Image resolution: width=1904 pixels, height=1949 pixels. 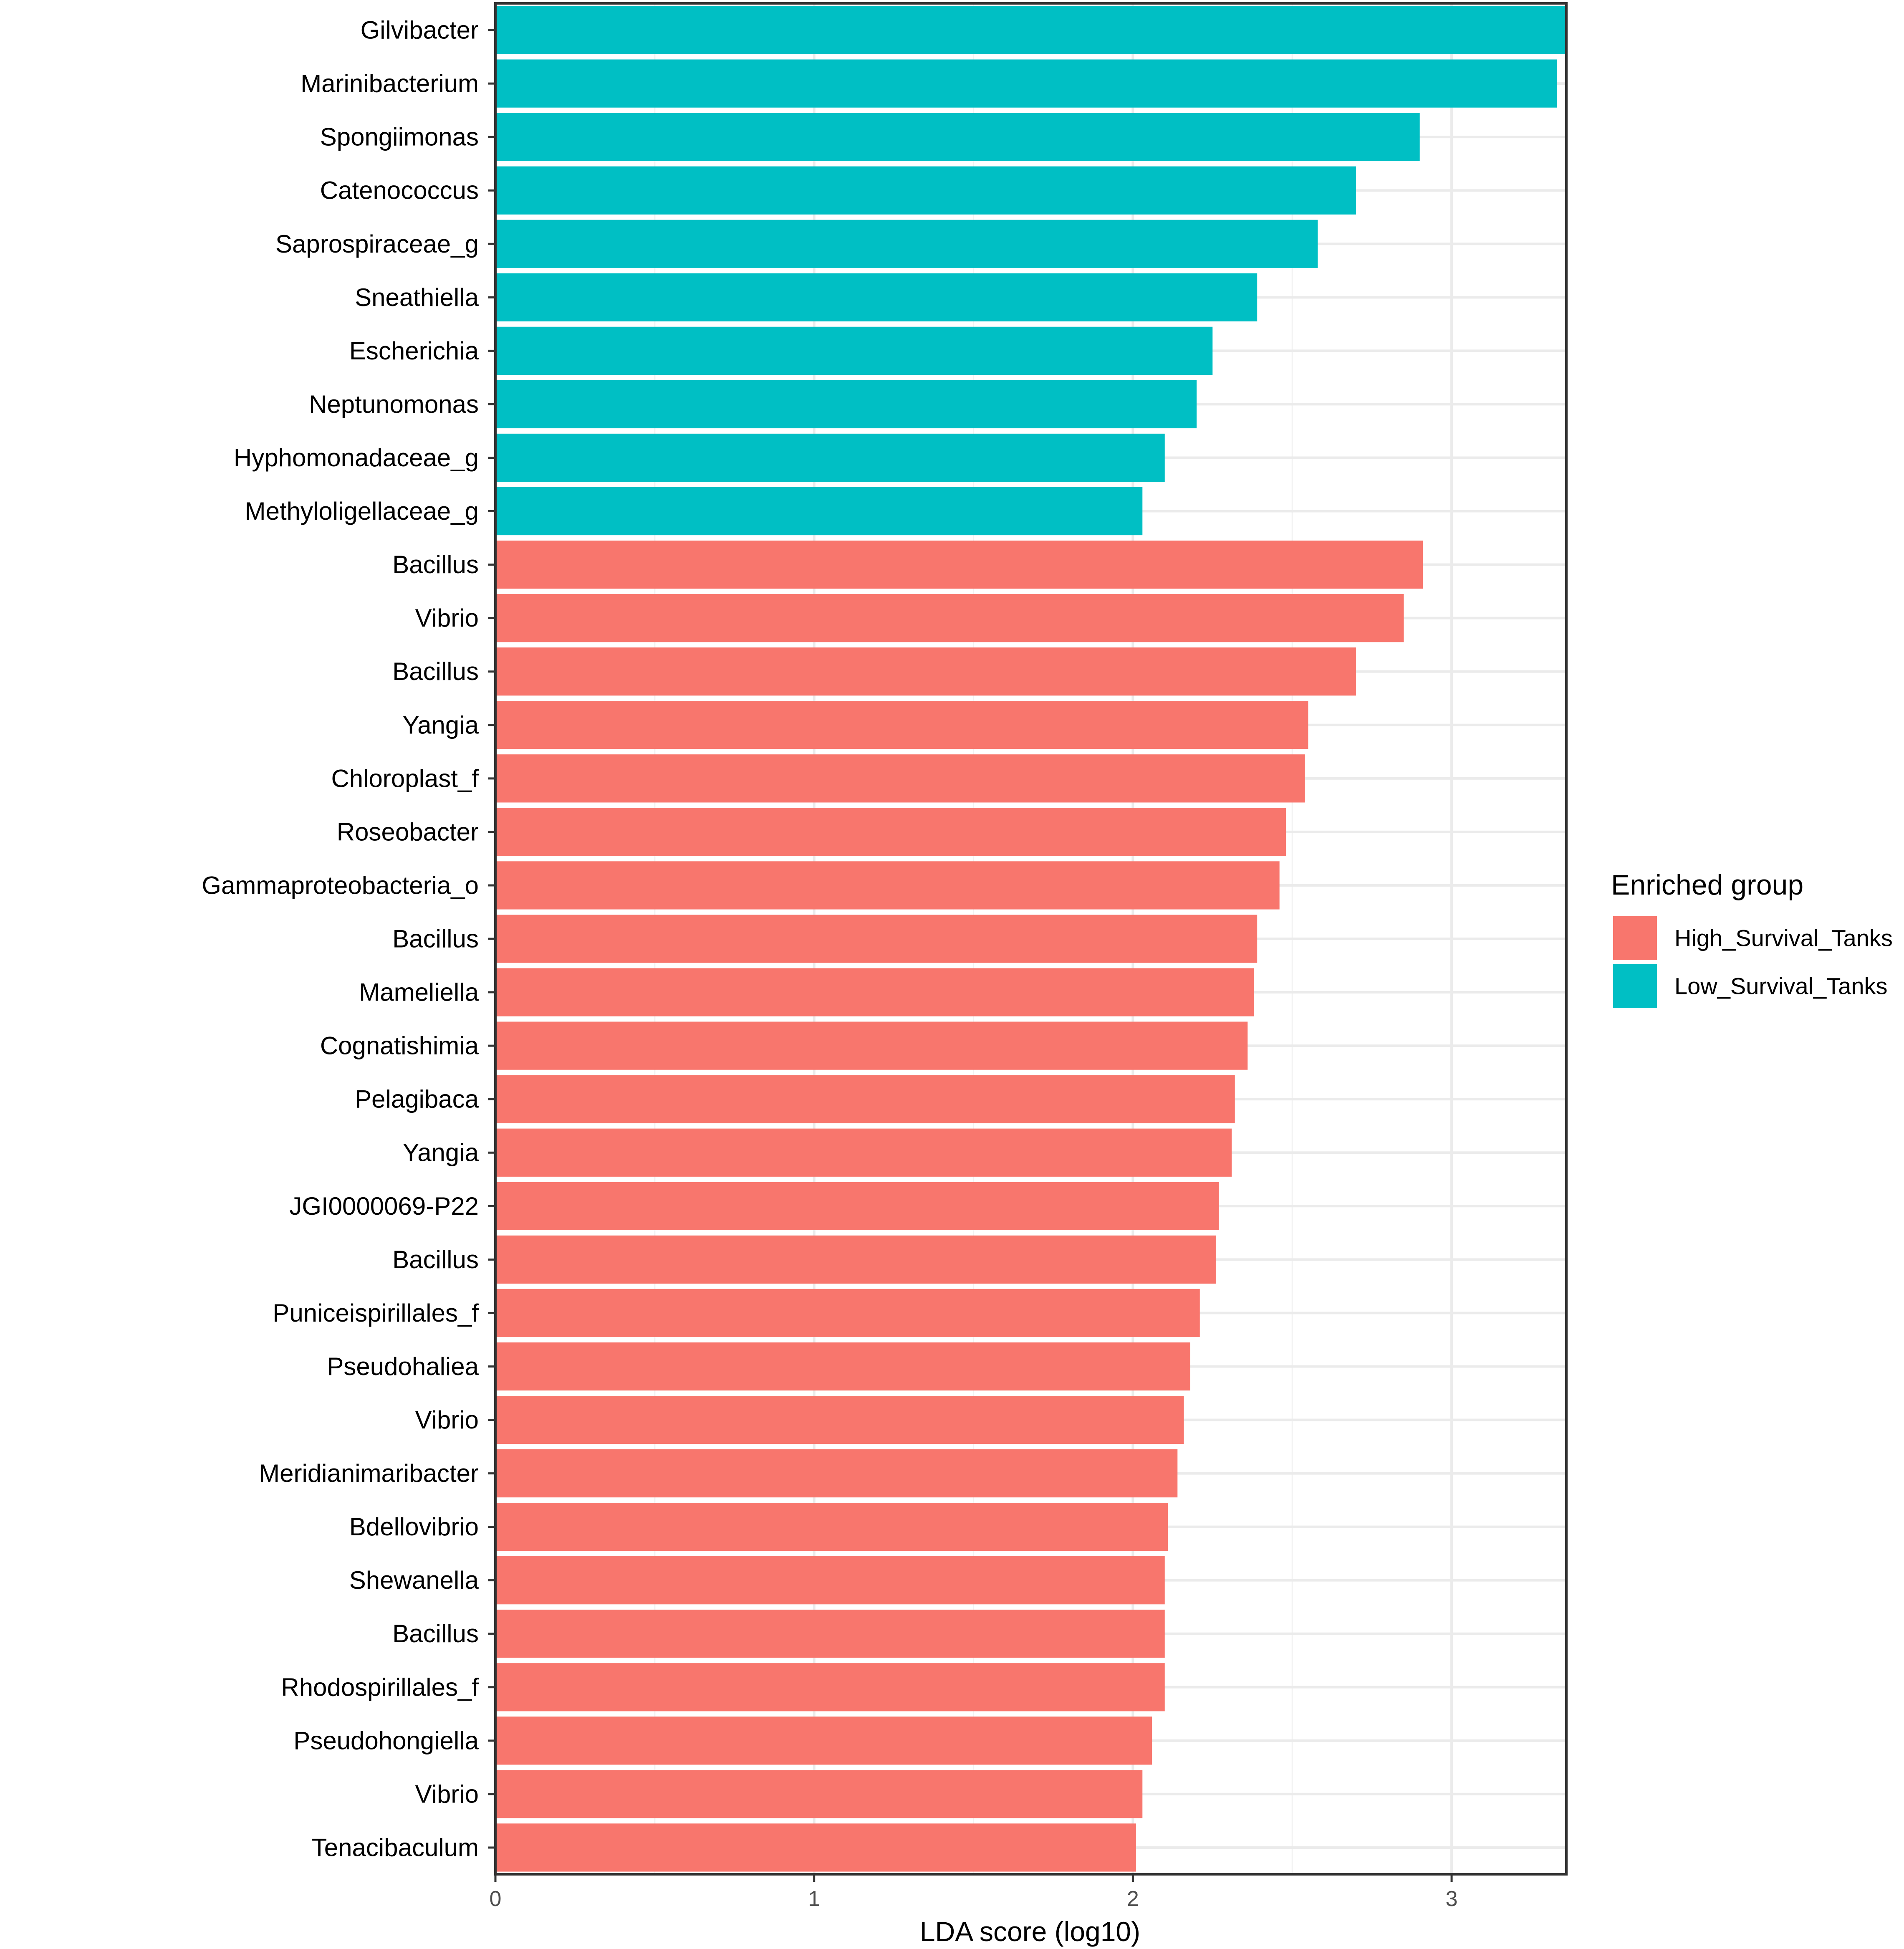 What do you see at coordinates (1780, 986) in the screenshot?
I see `legend-label: Low_Survival_Tanks` at bounding box center [1780, 986].